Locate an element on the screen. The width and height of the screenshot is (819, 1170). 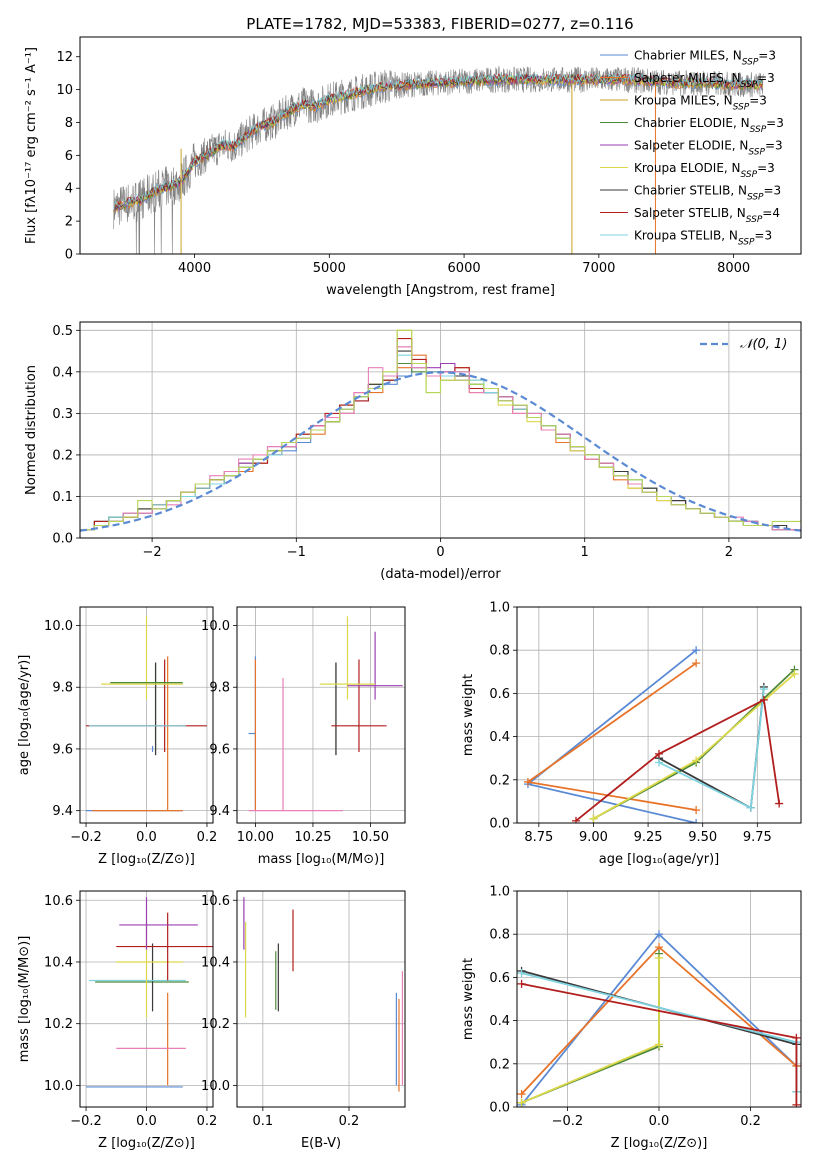
x-tick-label: 8.75 is located at coordinates (538, 837).